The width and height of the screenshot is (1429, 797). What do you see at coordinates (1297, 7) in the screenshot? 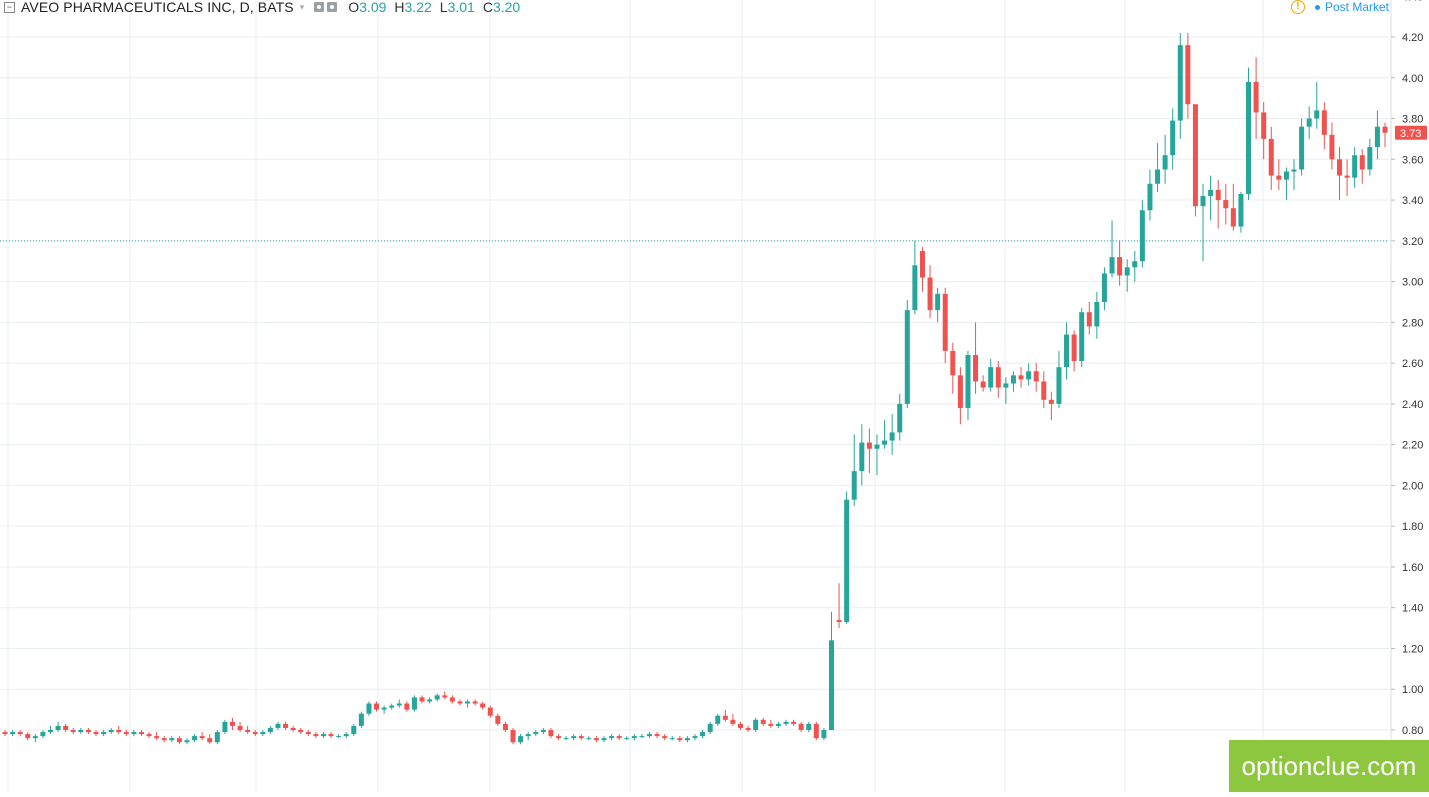
I see `warning-icon: !` at bounding box center [1297, 7].